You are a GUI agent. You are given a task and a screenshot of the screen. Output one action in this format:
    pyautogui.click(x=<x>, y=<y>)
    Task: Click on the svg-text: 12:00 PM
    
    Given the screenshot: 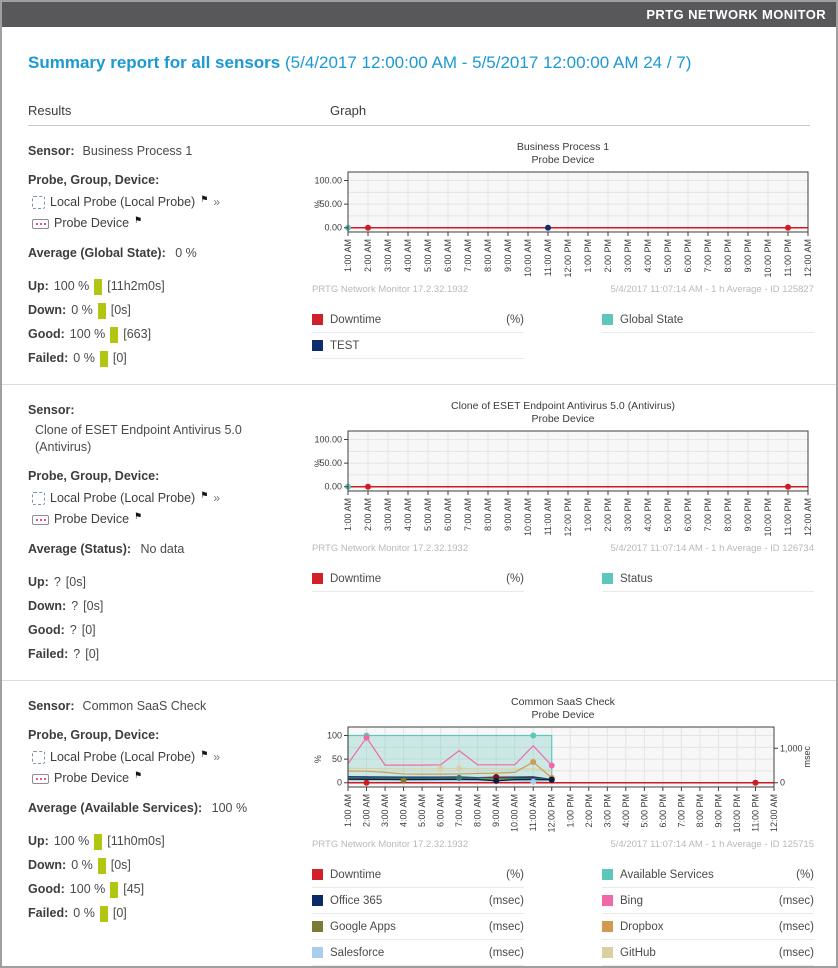 What is the action you would take?
    pyautogui.click(x=552, y=813)
    